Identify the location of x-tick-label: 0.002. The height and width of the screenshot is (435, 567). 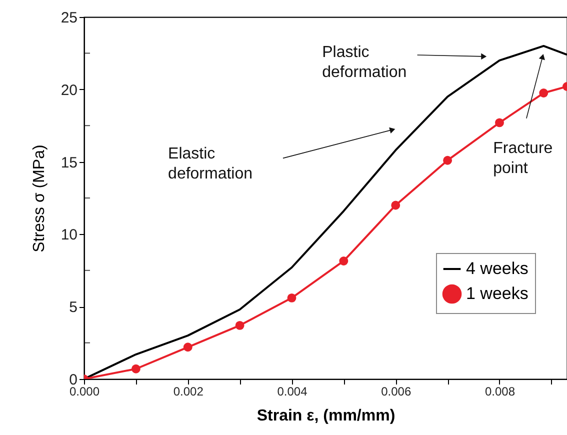
(188, 391).